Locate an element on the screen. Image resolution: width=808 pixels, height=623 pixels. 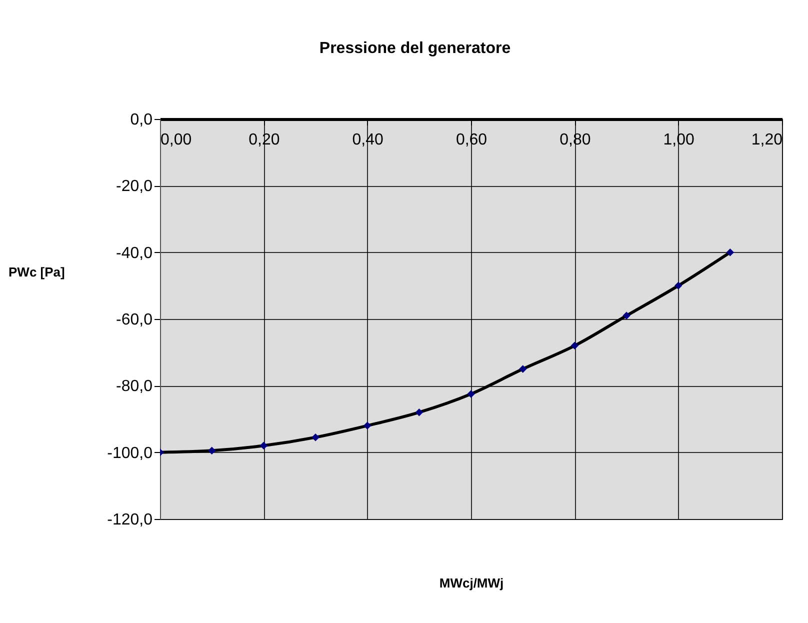
y-tick-label: -60,0 is located at coordinates (134, 320).